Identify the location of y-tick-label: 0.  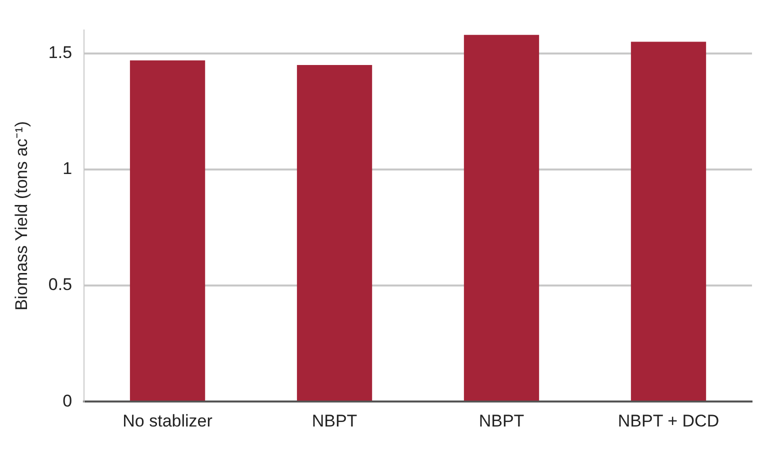
(67, 400).